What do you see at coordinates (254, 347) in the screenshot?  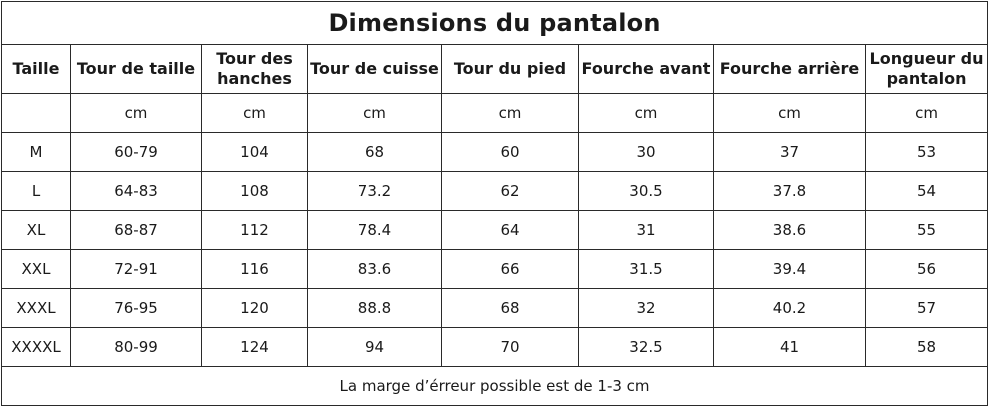 I see `table-cell: 124` at bounding box center [254, 347].